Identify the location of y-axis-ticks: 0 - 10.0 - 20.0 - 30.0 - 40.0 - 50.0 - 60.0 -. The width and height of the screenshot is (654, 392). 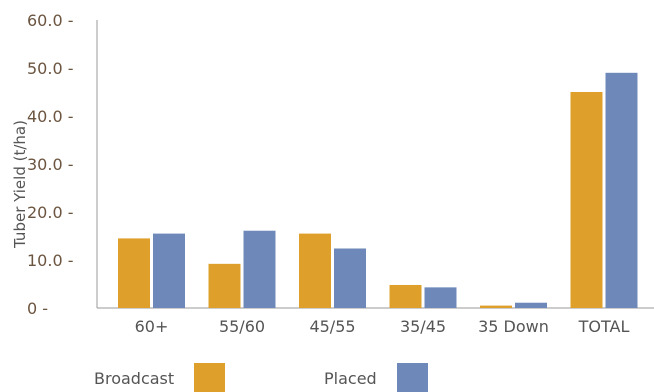
(50, 164).